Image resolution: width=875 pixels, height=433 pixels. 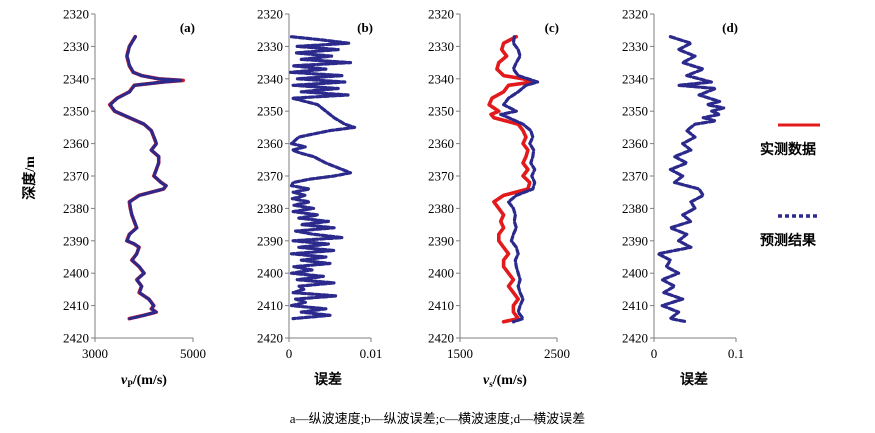 I want to click on x-axis-label: vP/(m/s), so click(x=144, y=381).